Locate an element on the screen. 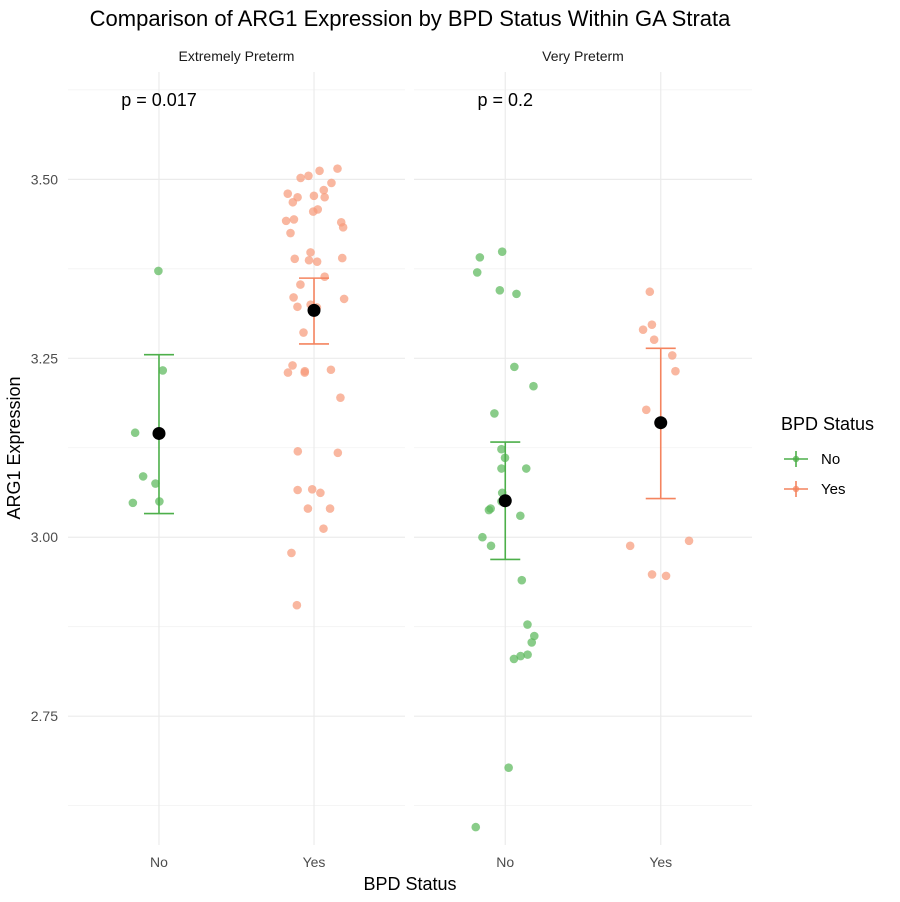 The height and width of the screenshot is (902, 900). y-tick-label: 3.25 is located at coordinates (44, 358).